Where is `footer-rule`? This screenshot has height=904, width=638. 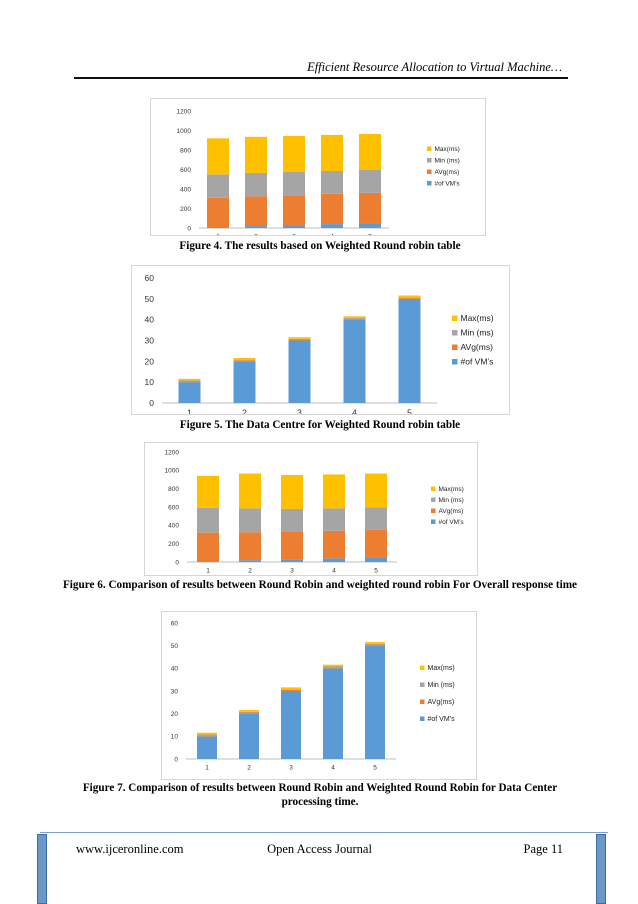
footer-rule is located at coordinates (324, 832).